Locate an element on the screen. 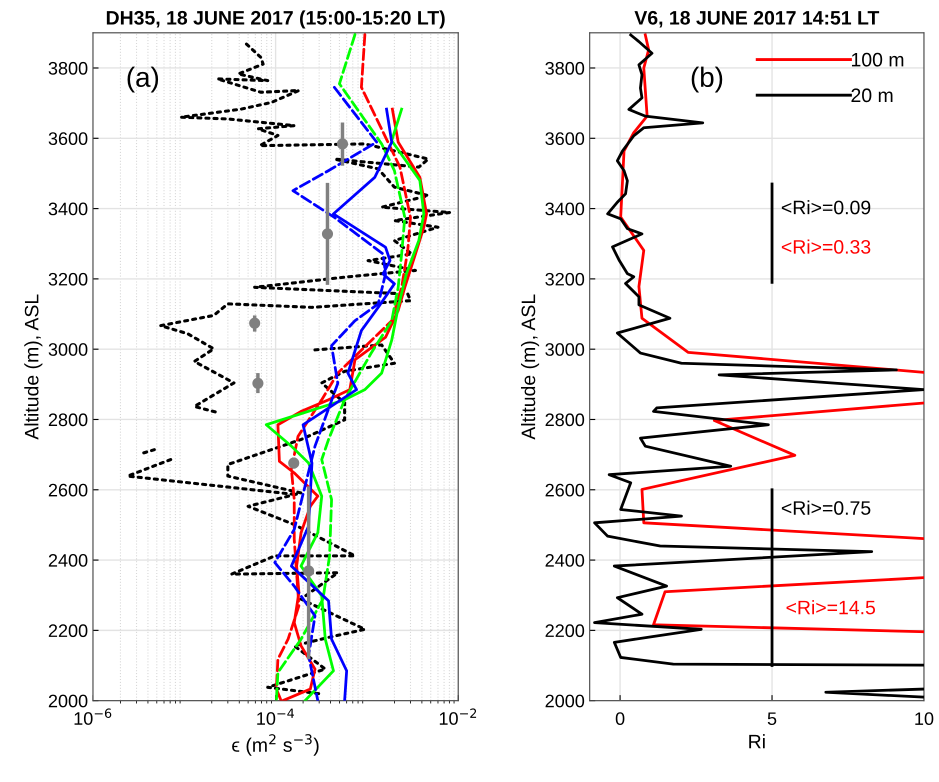 The image size is (939, 782). x-axis-title: Ri is located at coordinates (757, 741).